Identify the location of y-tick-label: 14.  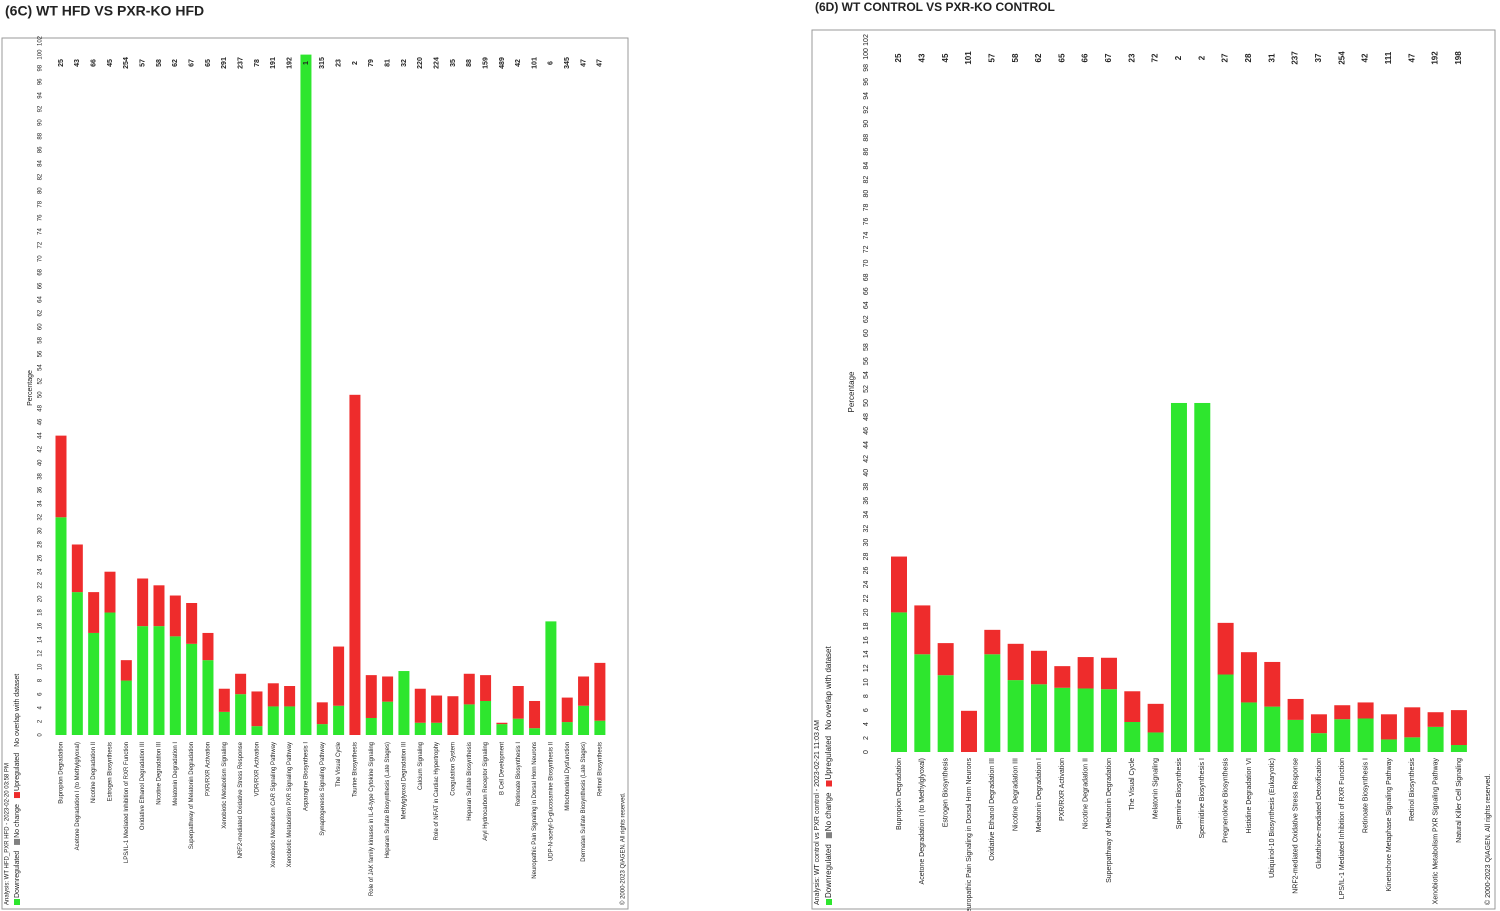
(866, 654).